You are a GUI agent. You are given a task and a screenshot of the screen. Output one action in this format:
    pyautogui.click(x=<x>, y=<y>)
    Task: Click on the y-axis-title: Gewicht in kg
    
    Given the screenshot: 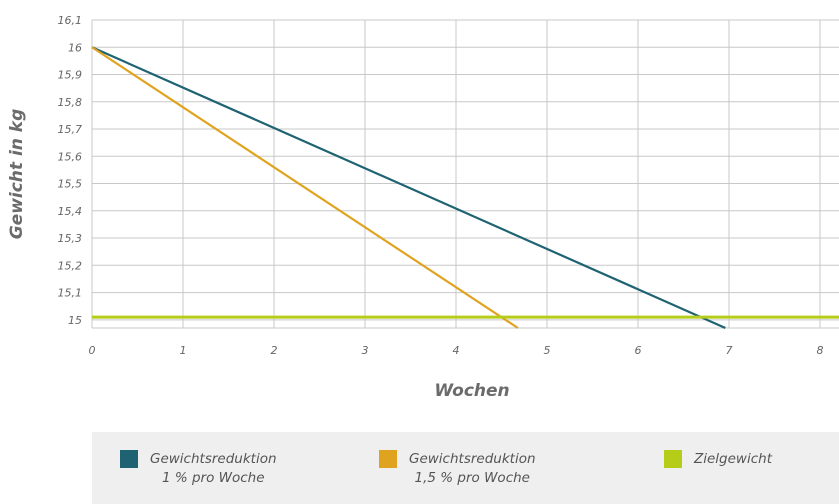 What is the action you would take?
    pyautogui.click(x=17, y=174)
    